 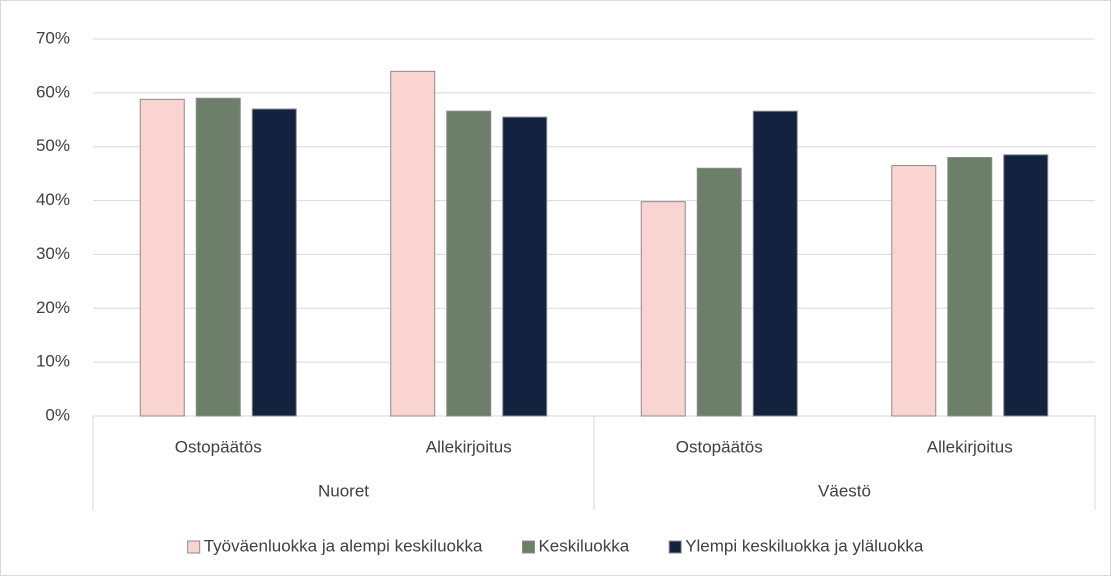 What do you see at coordinates (57, 414) in the screenshot?
I see `y-tick-label: 0%` at bounding box center [57, 414].